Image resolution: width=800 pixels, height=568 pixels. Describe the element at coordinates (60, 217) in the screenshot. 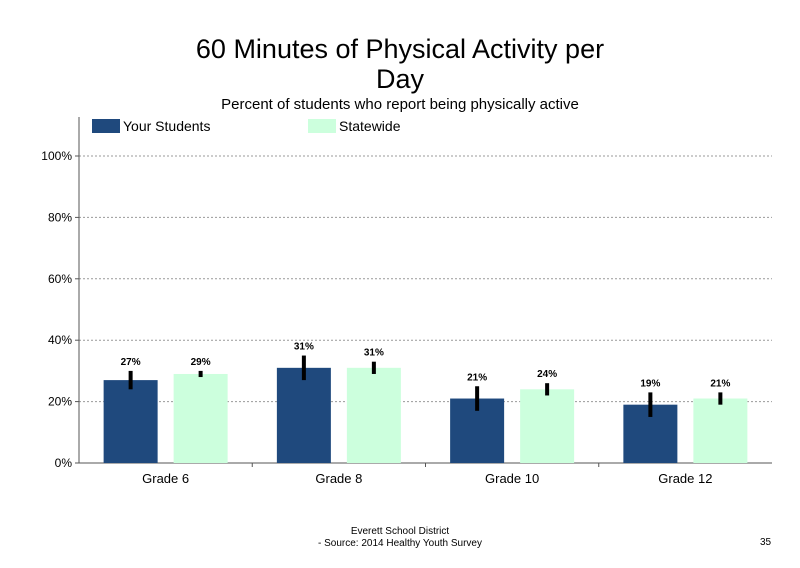

I see `y-tick-label: 80%` at that location.